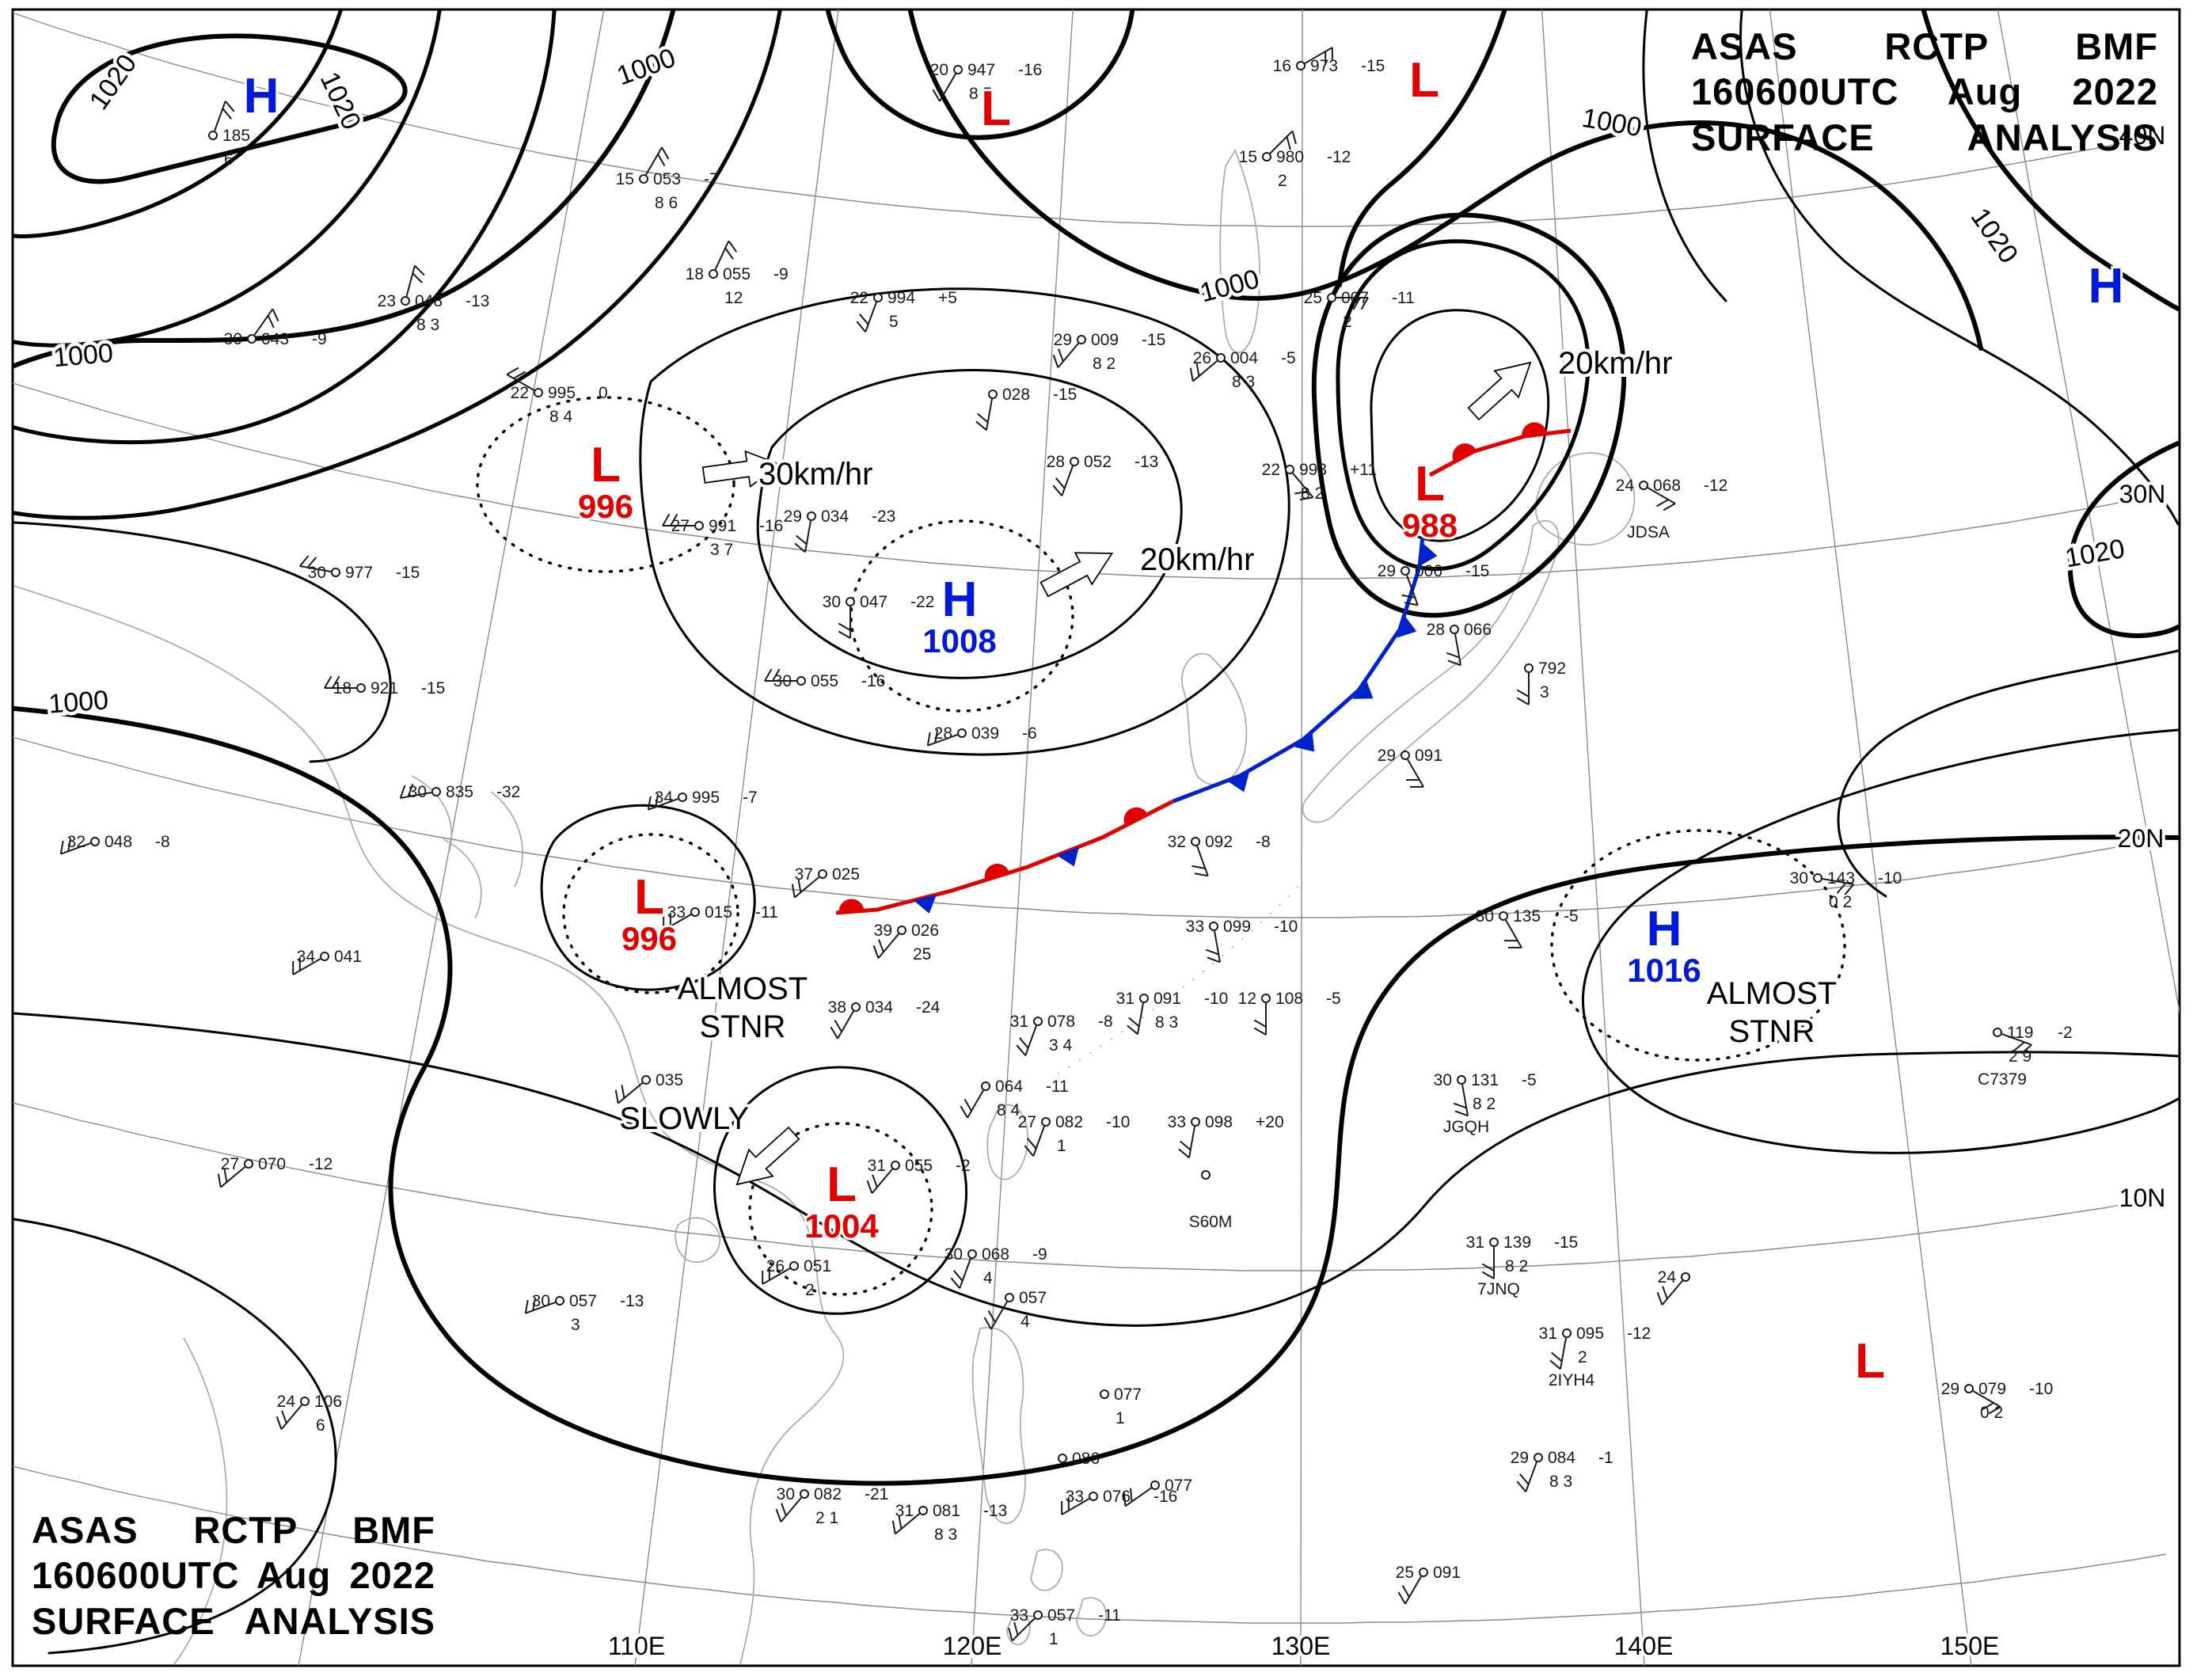 This screenshot has height=1680, width=2193. Describe the element at coordinates (2142, 135) in the screenshot. I see `latitude-label: 40N` at that location.